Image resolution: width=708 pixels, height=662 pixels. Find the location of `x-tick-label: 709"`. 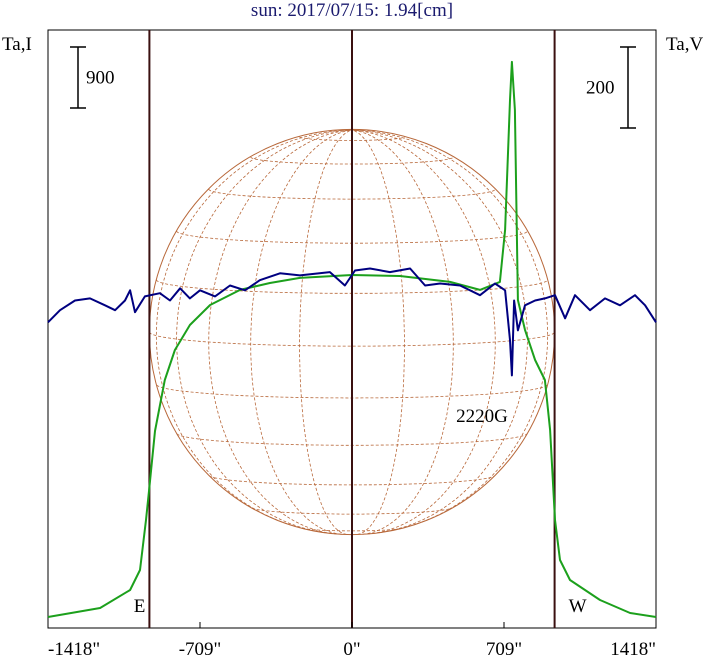

x-tick-label: 709" is located at coordinates (504, 649).